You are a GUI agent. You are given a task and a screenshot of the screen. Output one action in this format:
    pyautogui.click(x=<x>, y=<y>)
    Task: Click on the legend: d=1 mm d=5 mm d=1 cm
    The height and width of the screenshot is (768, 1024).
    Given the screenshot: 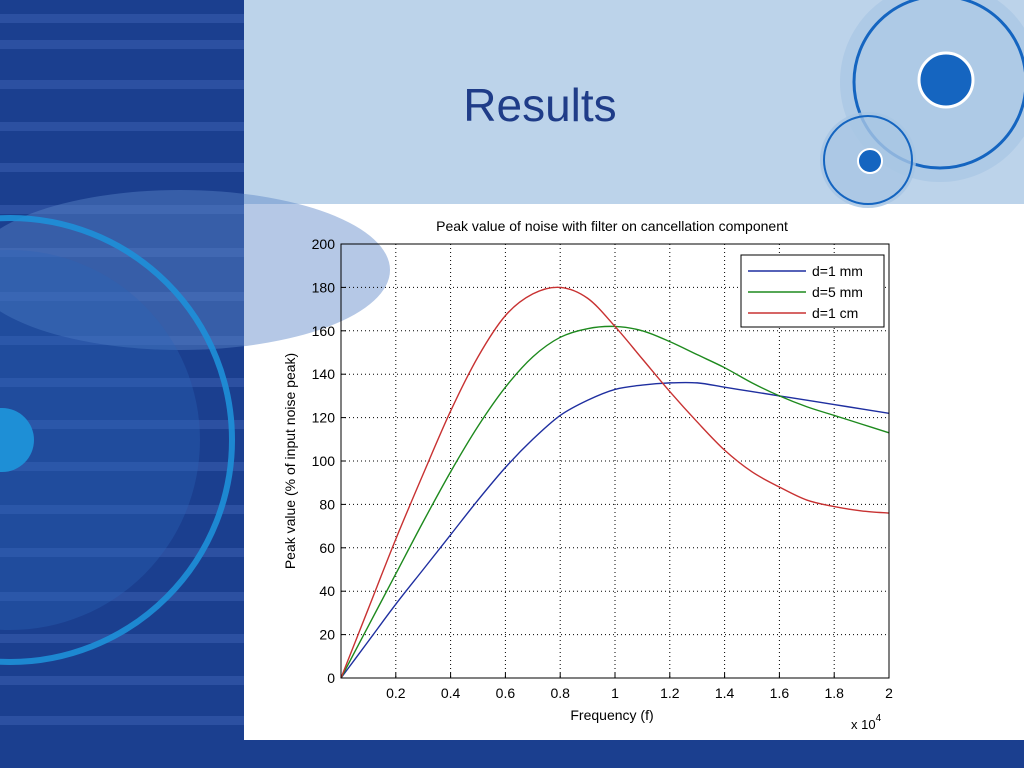 What is the action you would take?
    pyautogui.click(x=812, y=291)
    